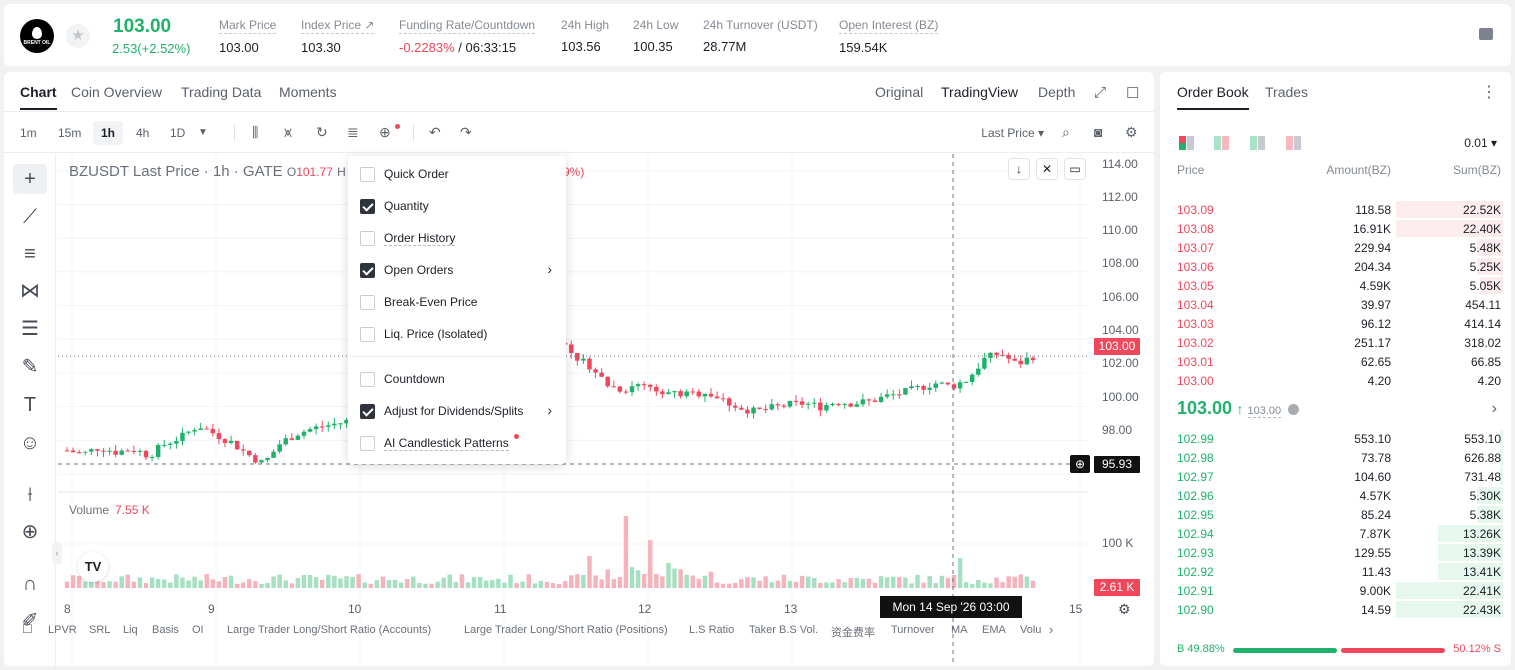 The width and height of the screenshot is (1515, 670). Describe the element at coordinates (712, 630) in the screenshot. I see `indicator-ls-ratio: L.S Ratio` at that location.